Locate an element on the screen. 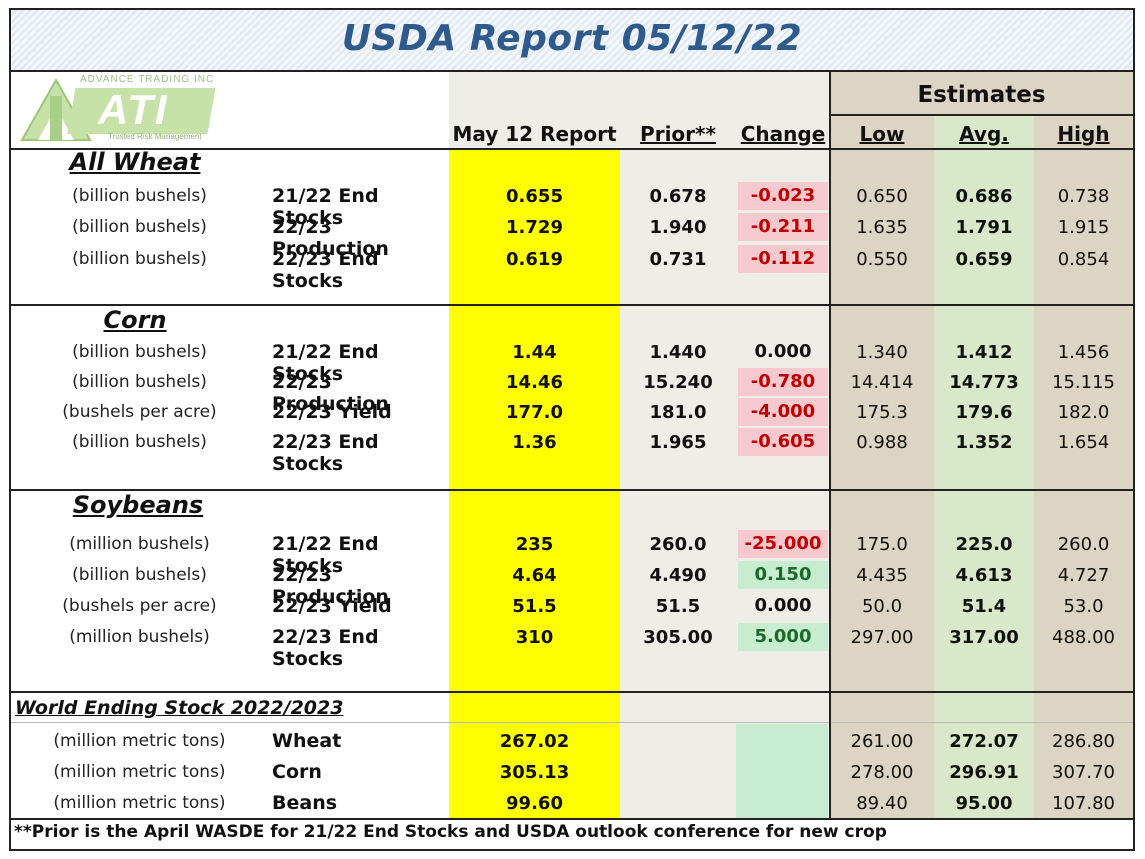 This screenshot has height=859, width=1145. ati-logo-graphic is located at coordinates (118, 109).